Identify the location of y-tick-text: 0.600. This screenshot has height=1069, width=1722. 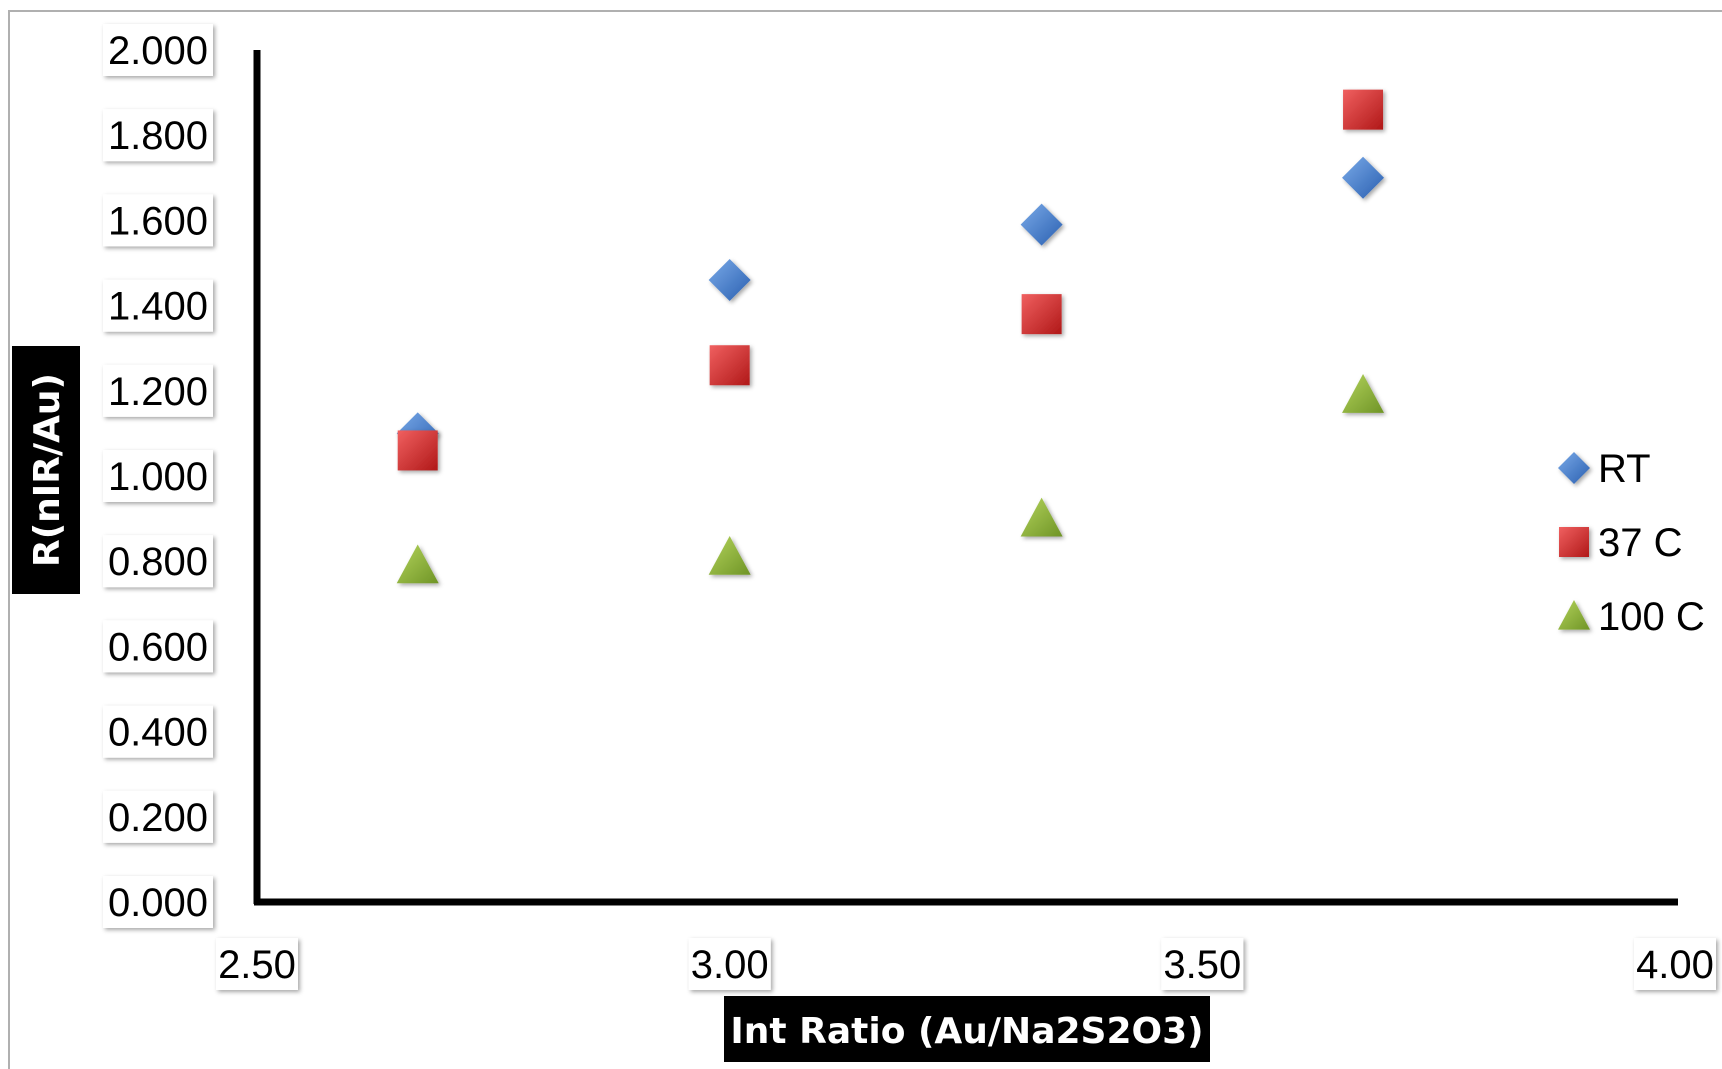
(158, 647).